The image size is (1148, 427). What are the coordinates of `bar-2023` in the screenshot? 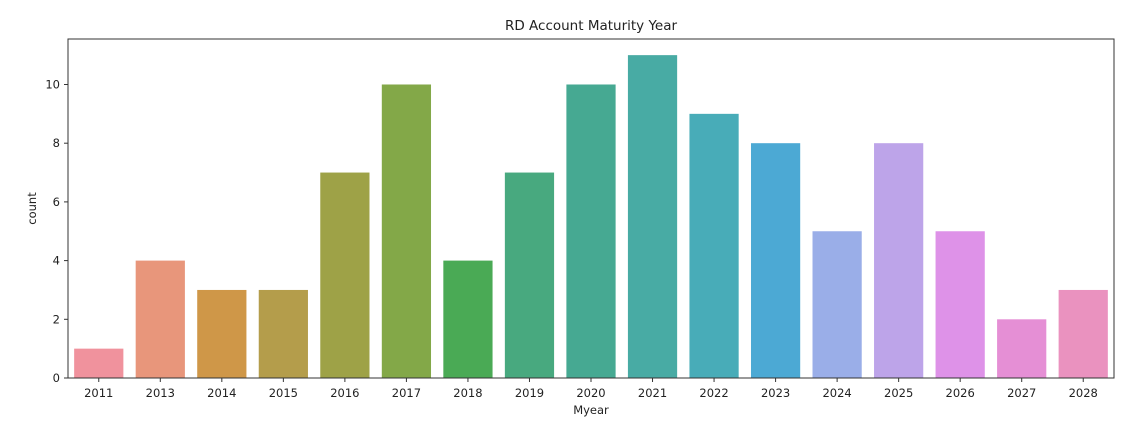 It's located at (775, 260).